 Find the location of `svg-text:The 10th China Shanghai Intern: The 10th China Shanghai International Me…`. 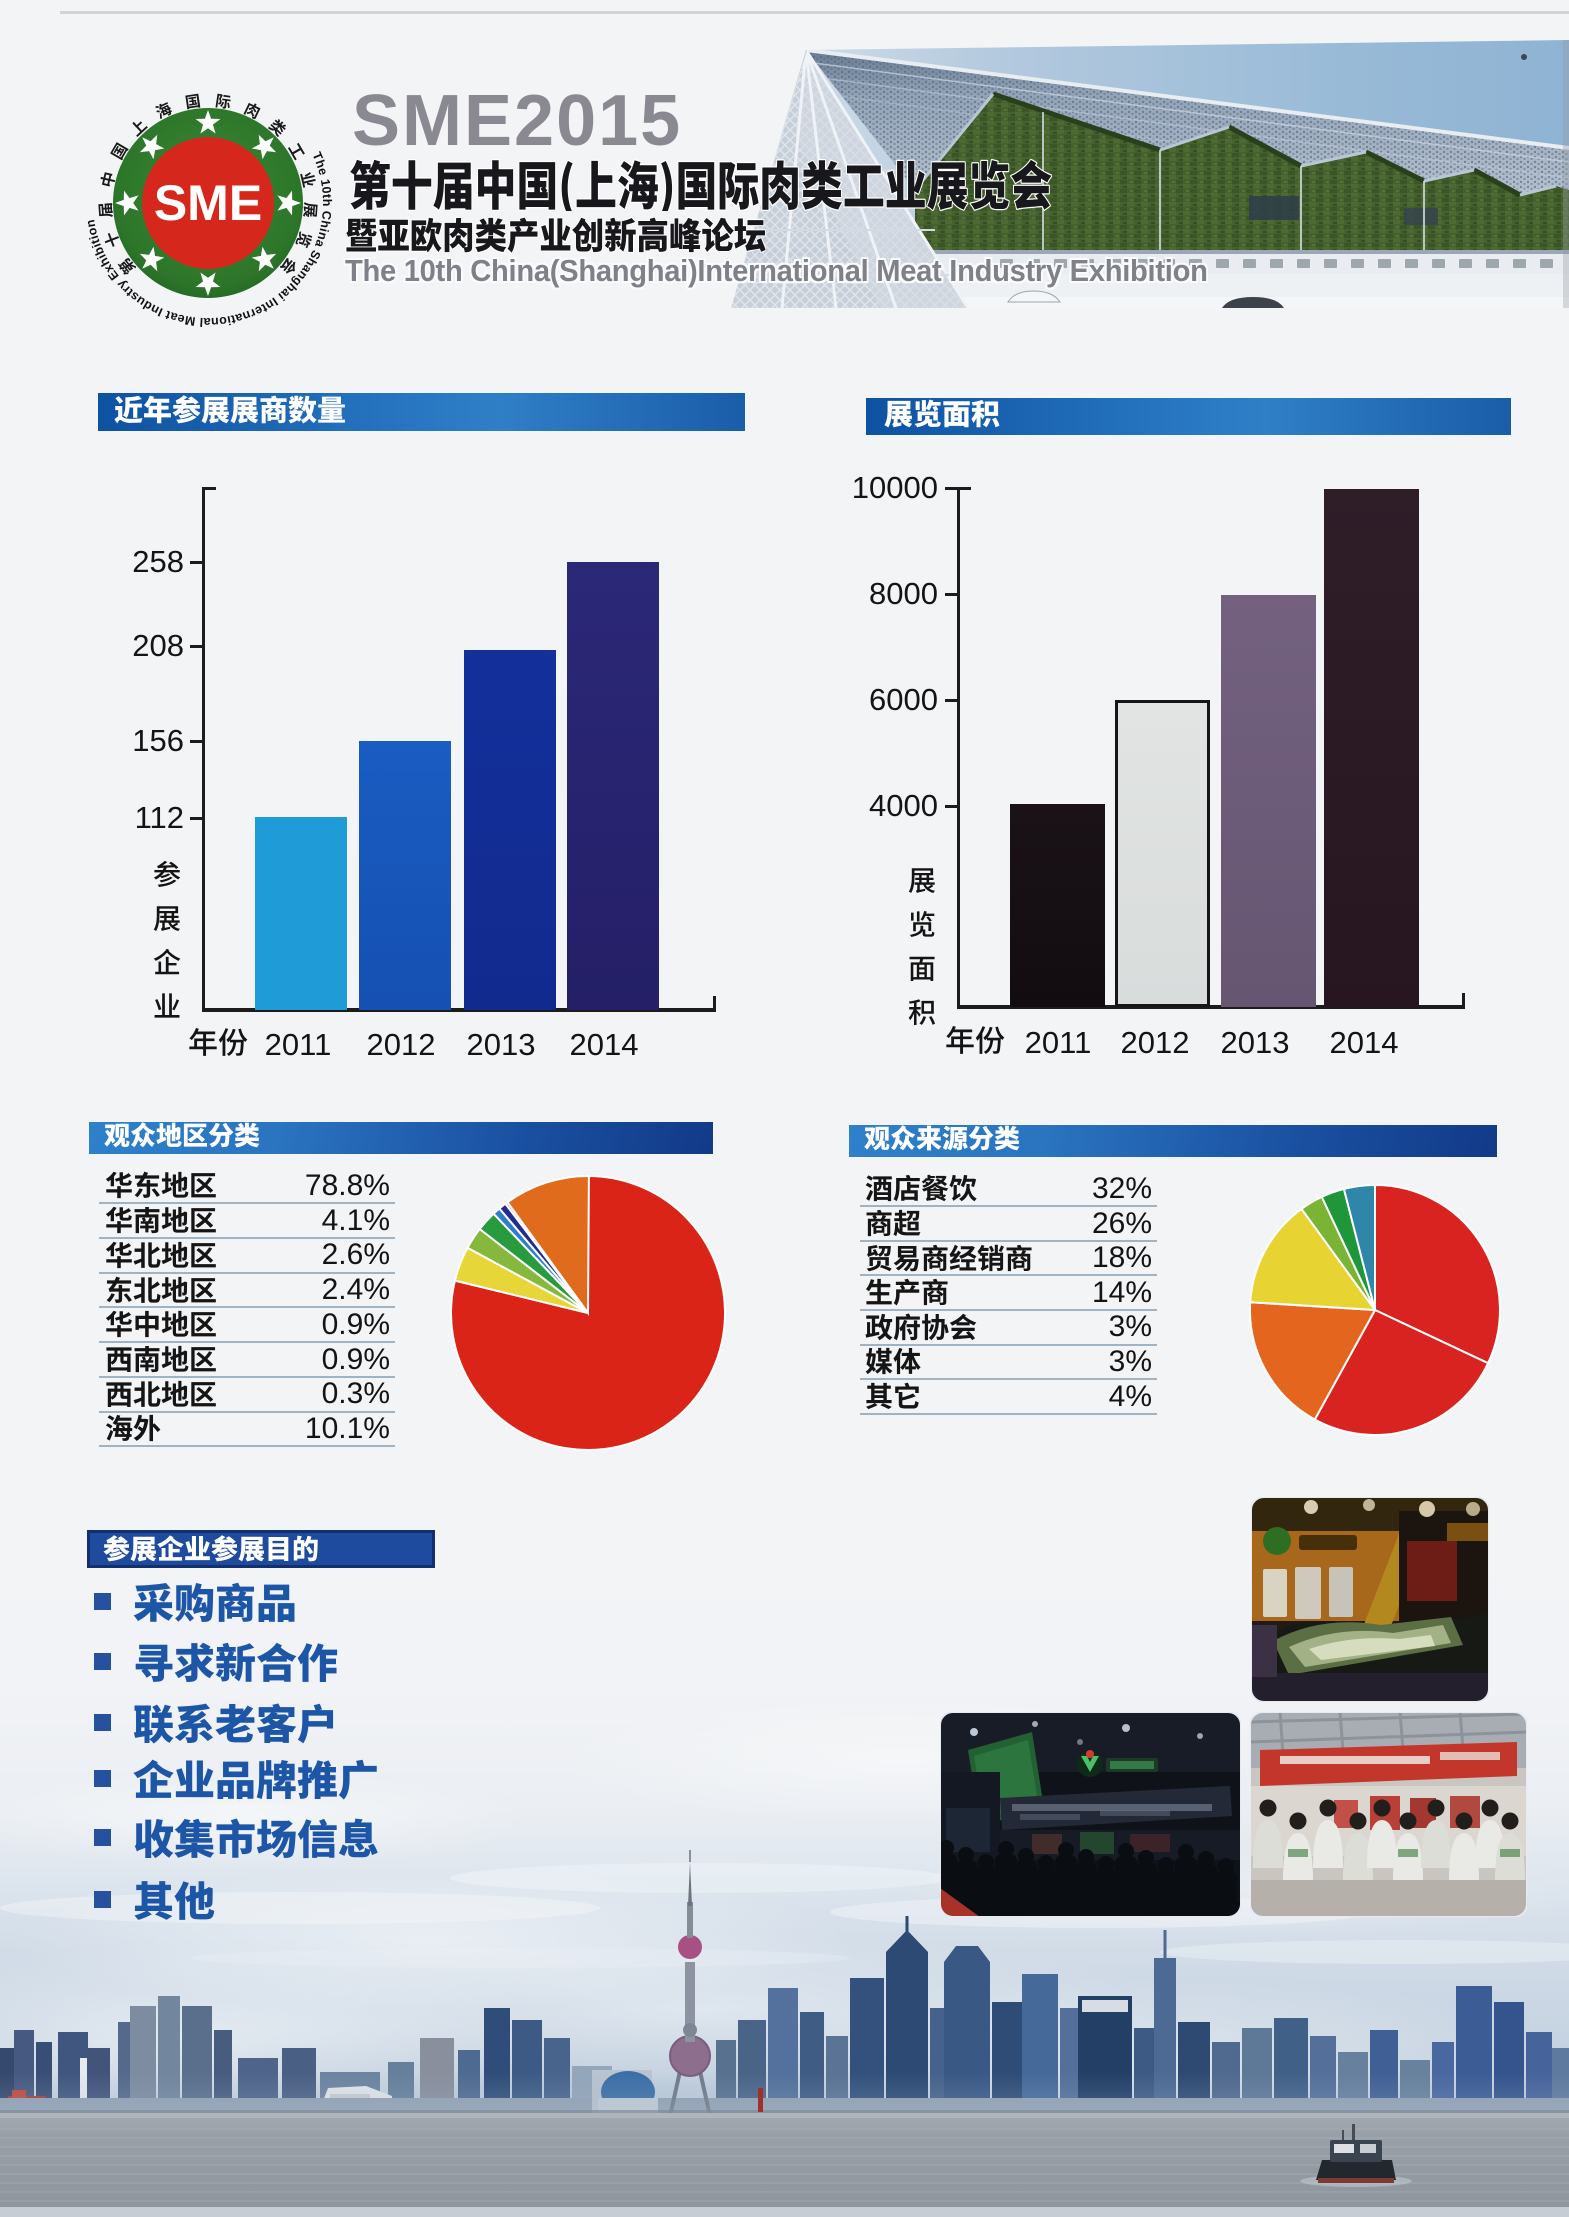

svg-text:The 10th China Shanghai Intern: The 10th China Shanghai International Me… is located at coordinates (208, 239).